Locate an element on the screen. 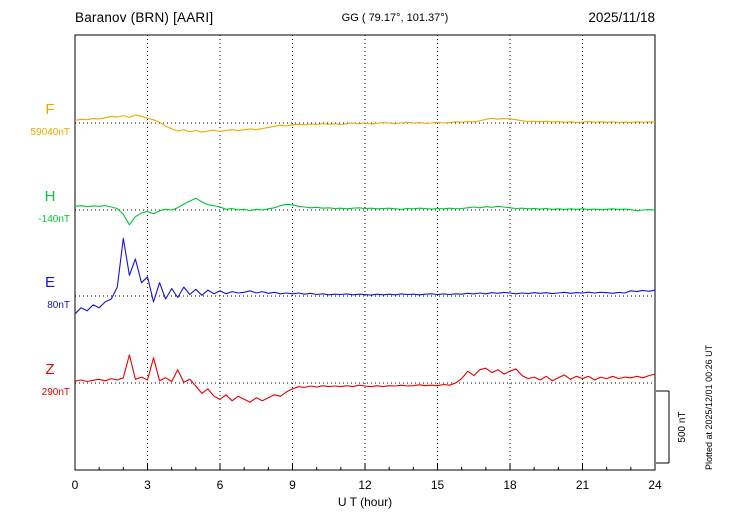 The image size is (730, 520). x-axis-title: U T (hour) is located at coordinates (365, 502).